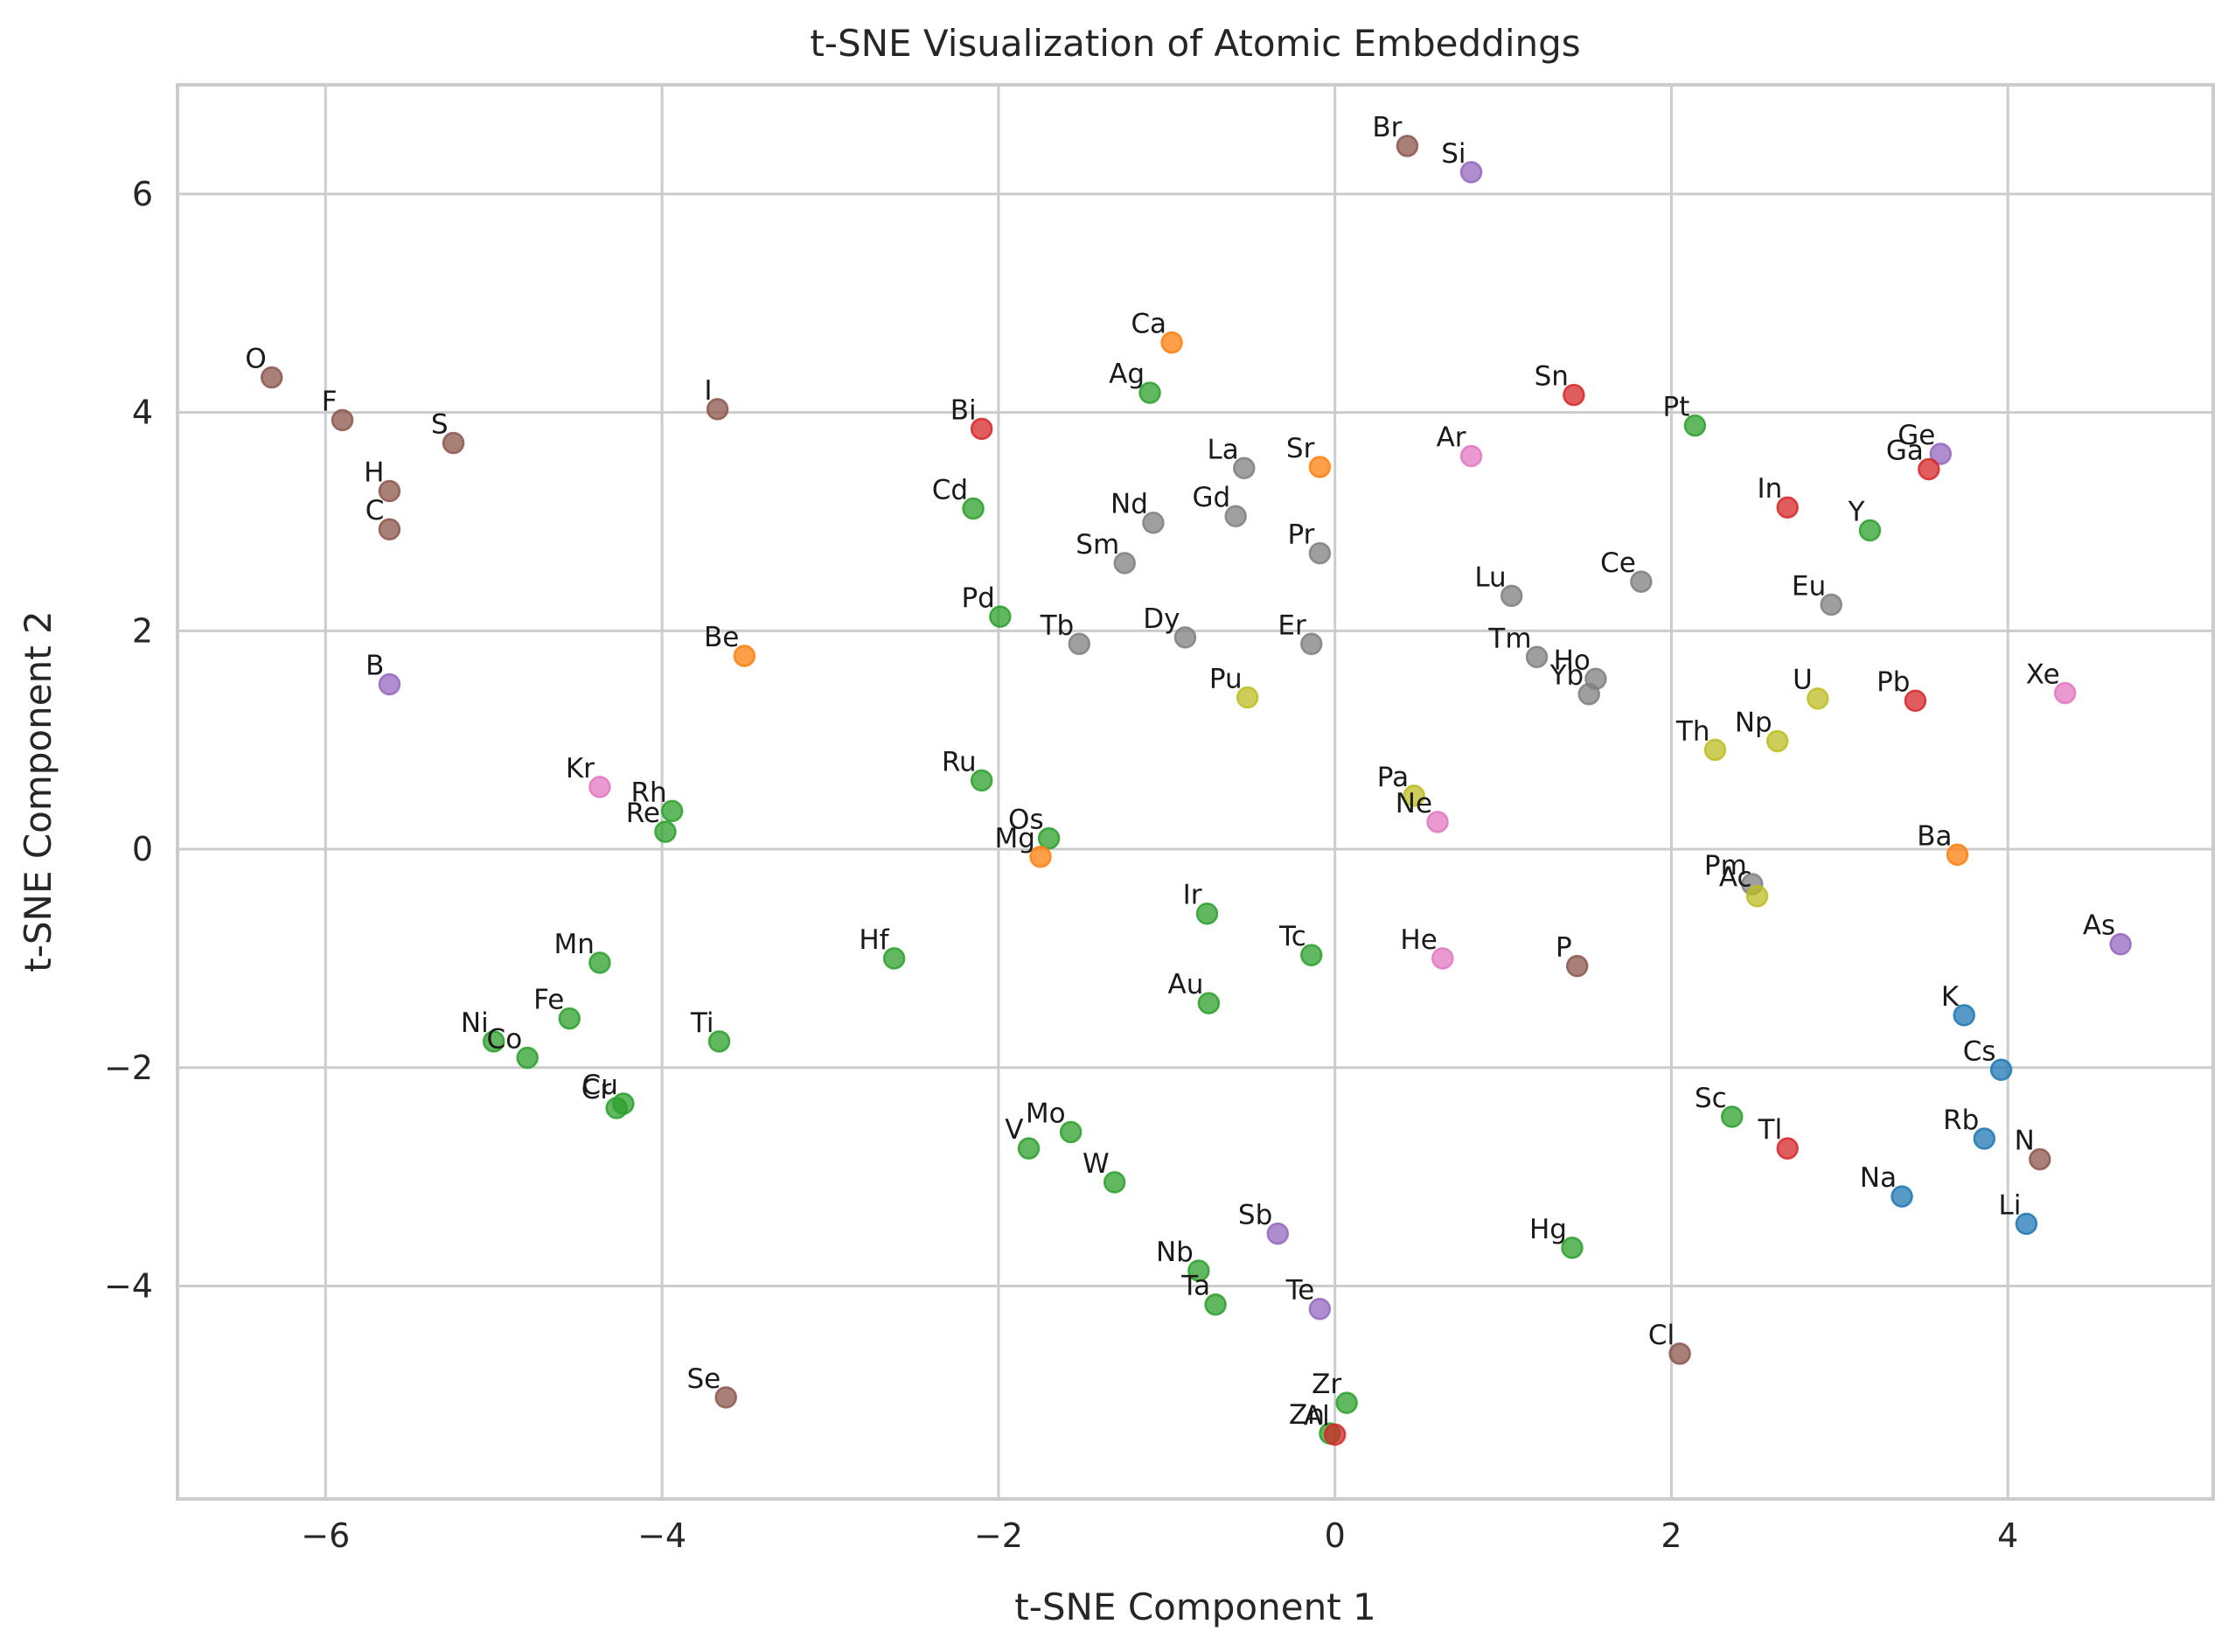  Describe the element at coordinates (1193, 895) in the screenshot. I see `point-label: Ir` at that location.